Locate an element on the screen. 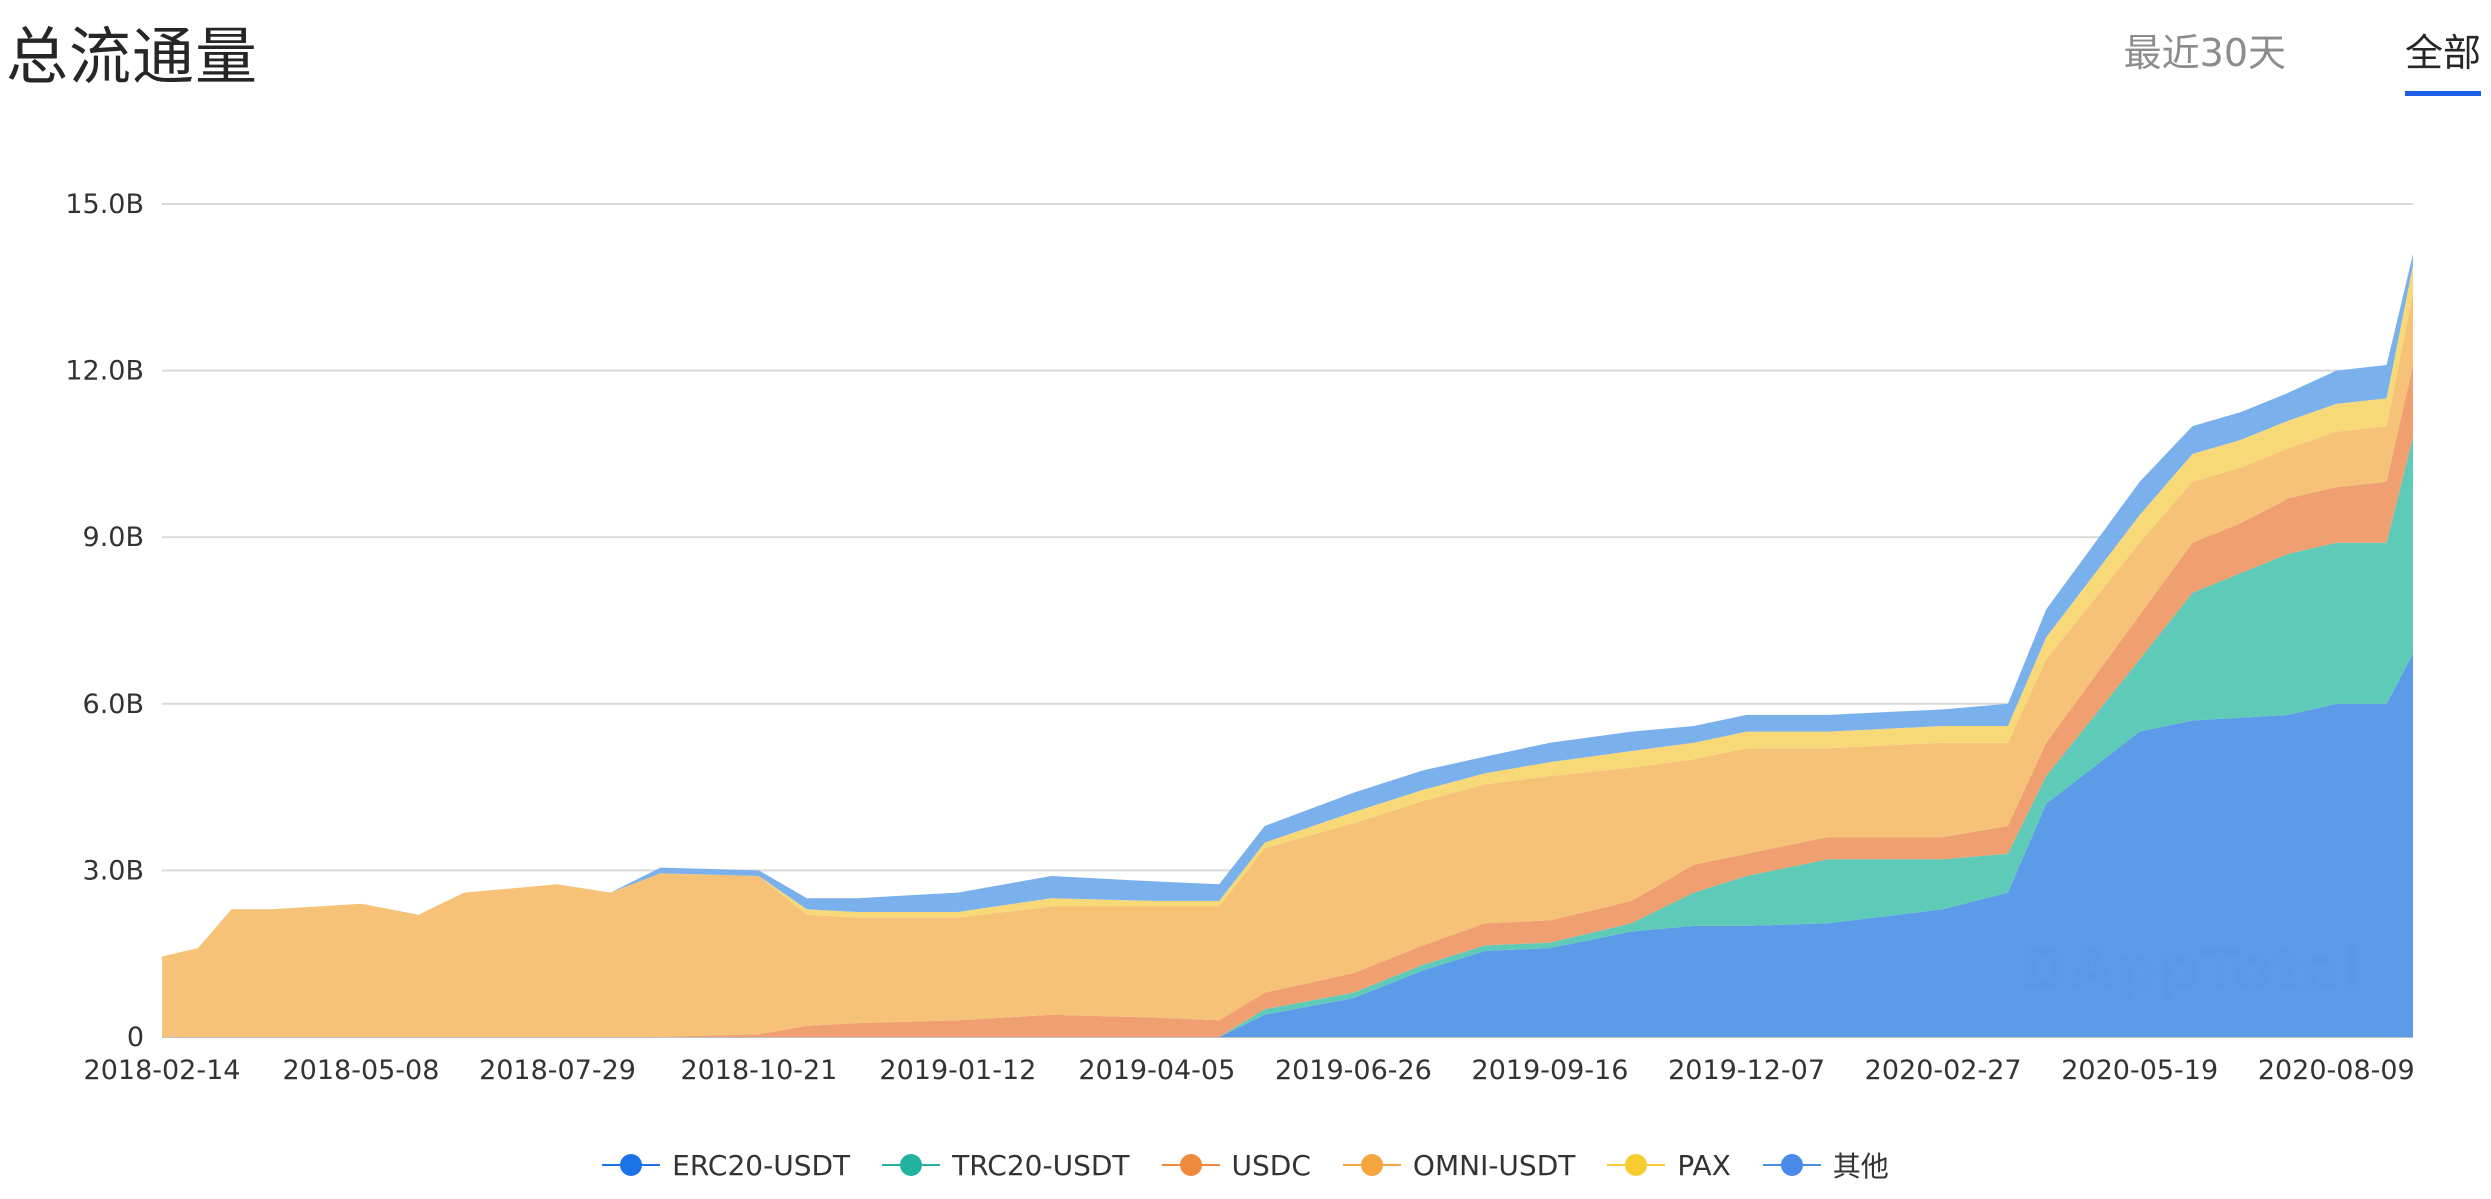  legend-label: USDC is located at coordinates (1271, 1165).